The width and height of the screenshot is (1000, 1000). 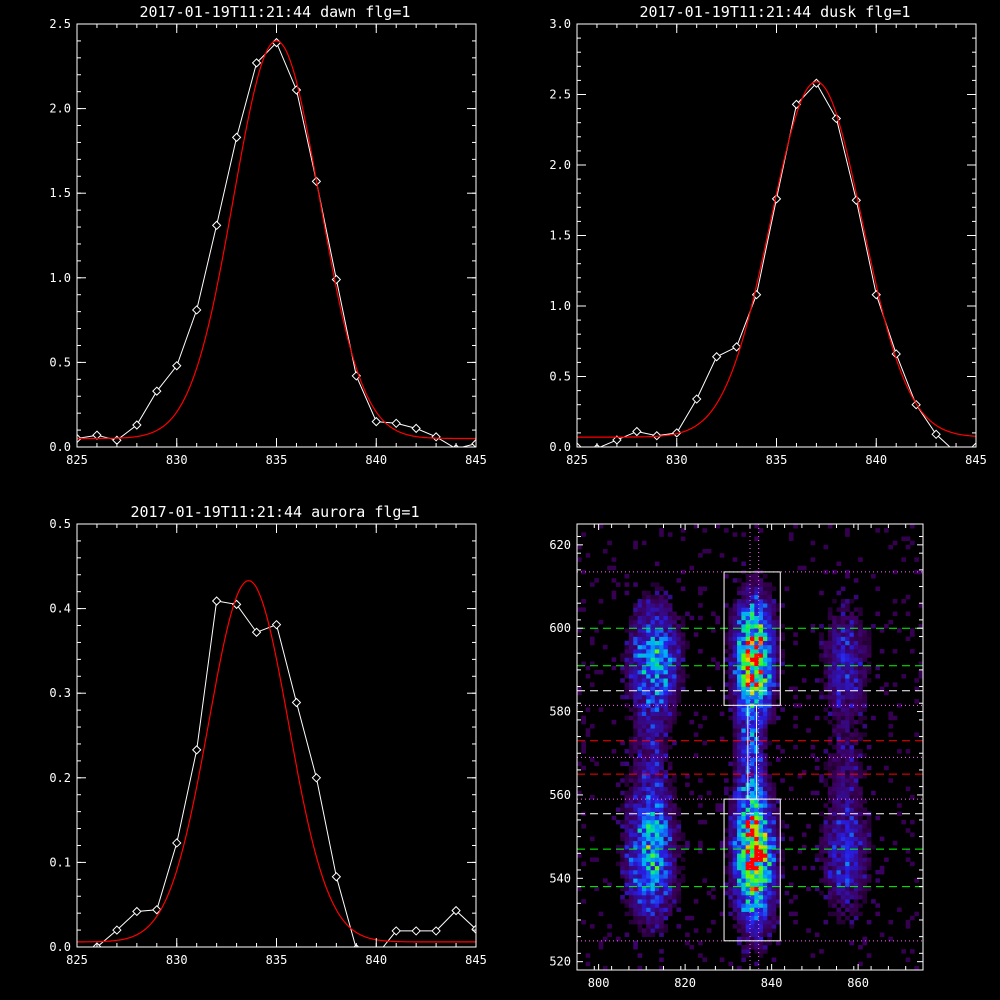 What do you see at coordinates (276, 763) in the screenshot?
I see `plot-area` at bounding box center [276, 763].